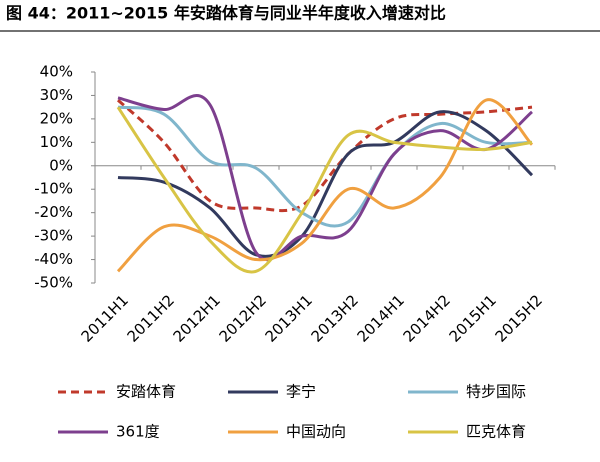  Describe the element at coordinates (53, 189) in the screenshot. I see `y-tick-label: -10%` at that location.